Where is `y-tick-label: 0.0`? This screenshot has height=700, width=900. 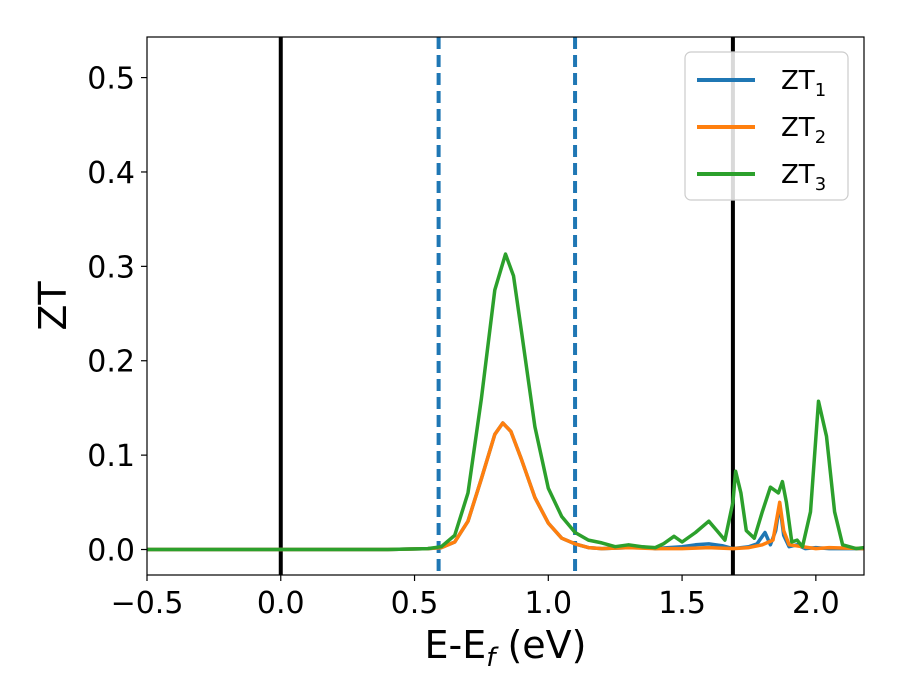 y-tick-label: 0.0 is located at coordinates (111, 551).